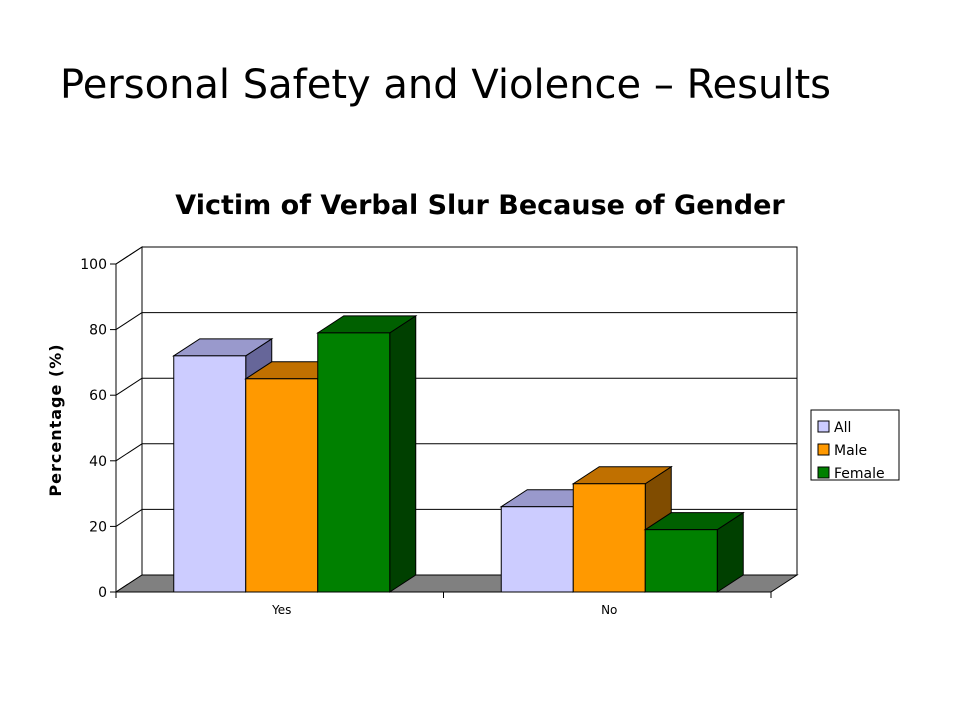  Describe the element at coordinates (842, 428) in the screenshot. I see `legend-entry: All` at that location.